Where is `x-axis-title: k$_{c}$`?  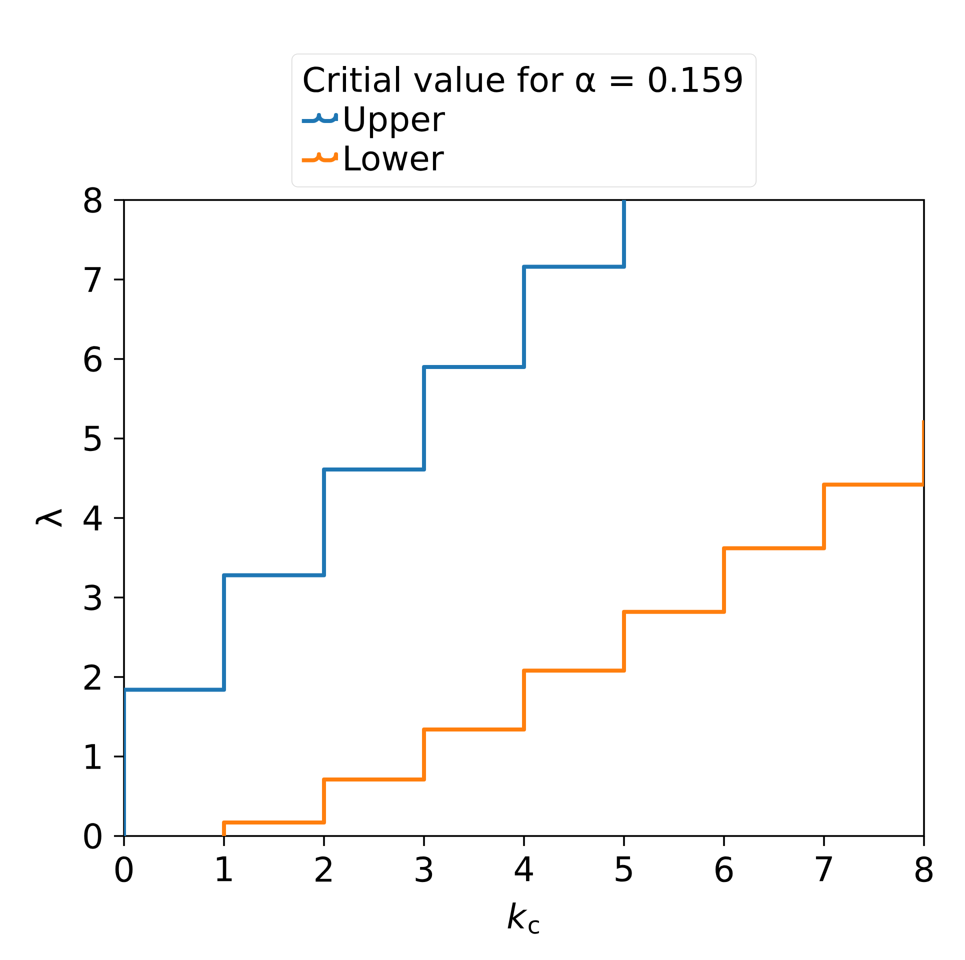
x-axis-title: k$_{c}$ is located at coordinates (523, 918).